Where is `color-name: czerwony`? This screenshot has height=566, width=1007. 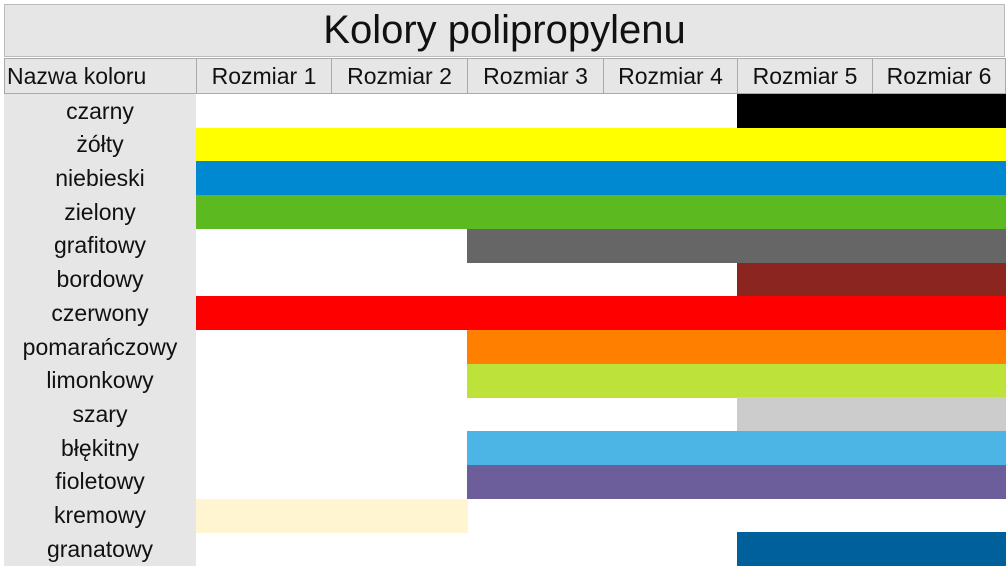 color-name: czerwony is located at coordinates (100, 313).